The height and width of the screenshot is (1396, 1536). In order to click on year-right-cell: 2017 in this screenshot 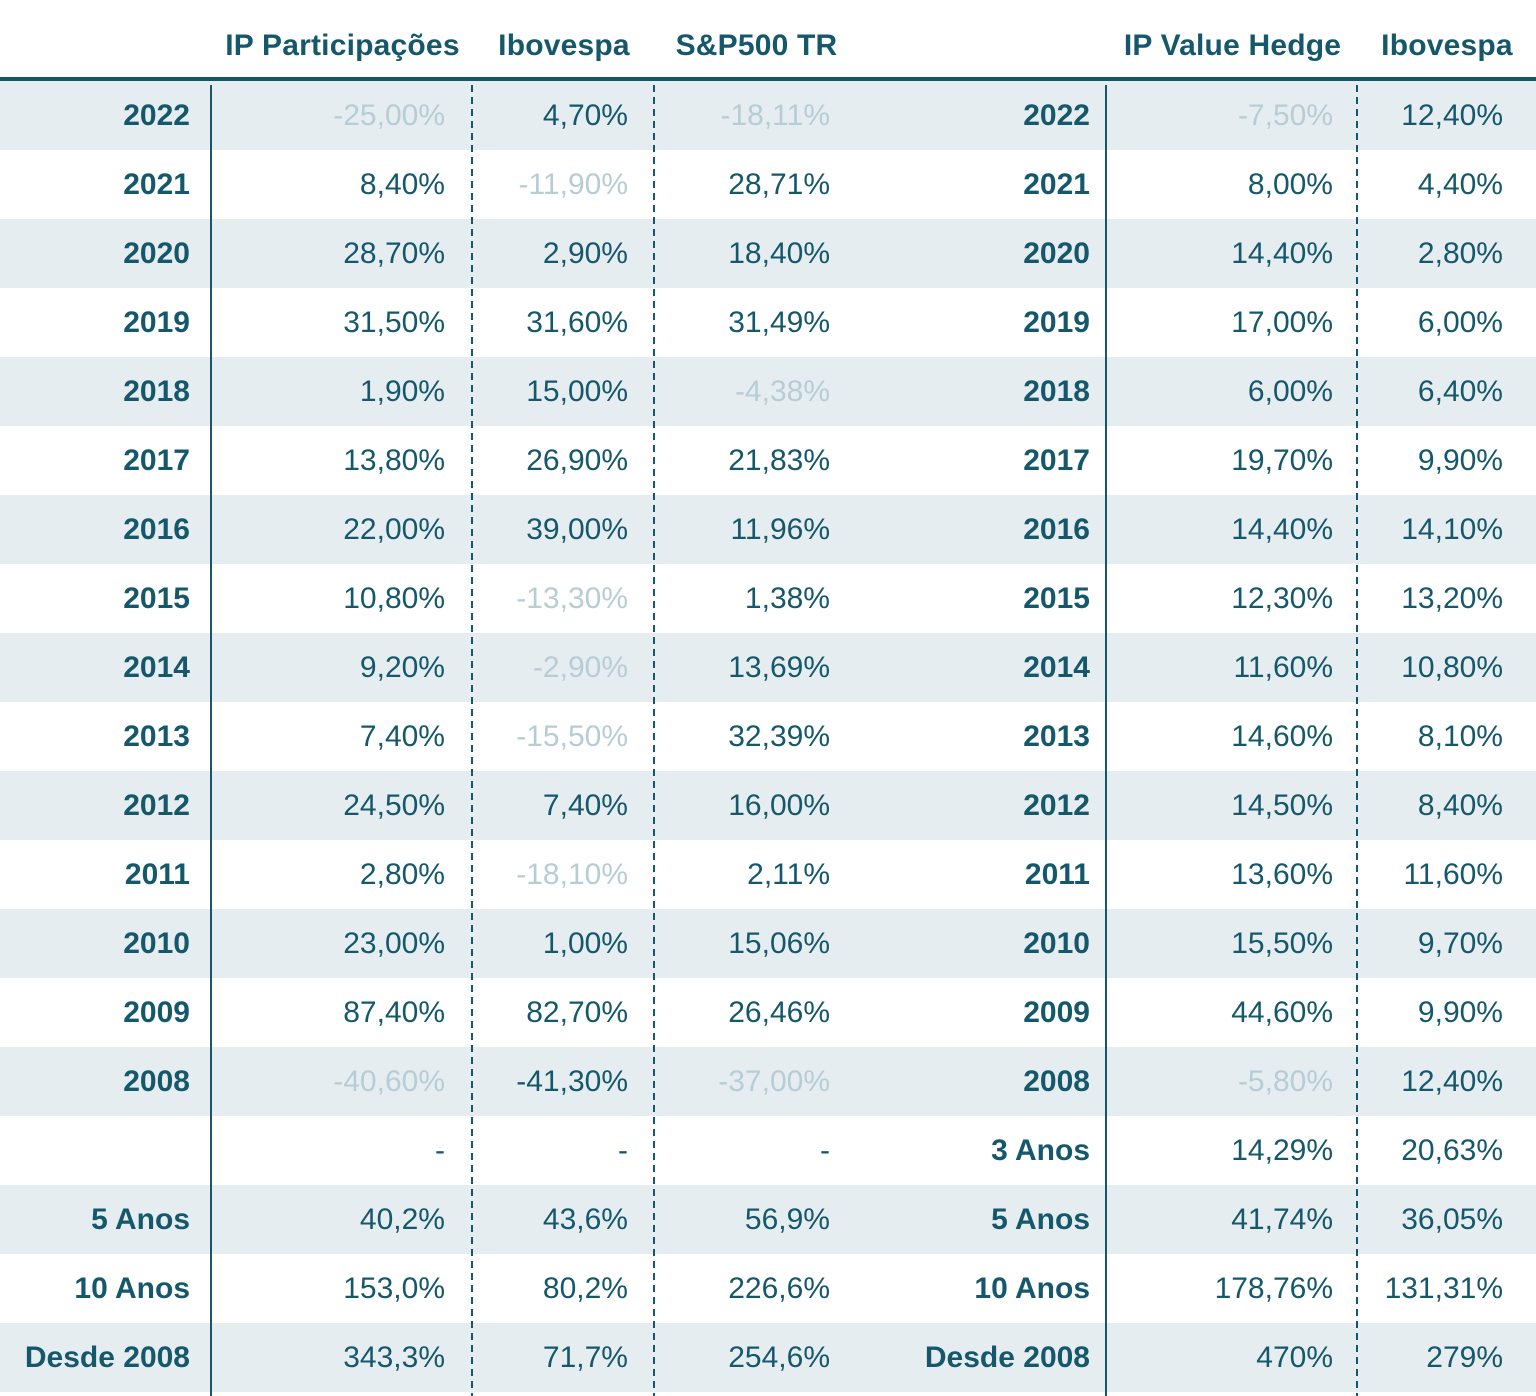, I will do `click(1056, 460)`.